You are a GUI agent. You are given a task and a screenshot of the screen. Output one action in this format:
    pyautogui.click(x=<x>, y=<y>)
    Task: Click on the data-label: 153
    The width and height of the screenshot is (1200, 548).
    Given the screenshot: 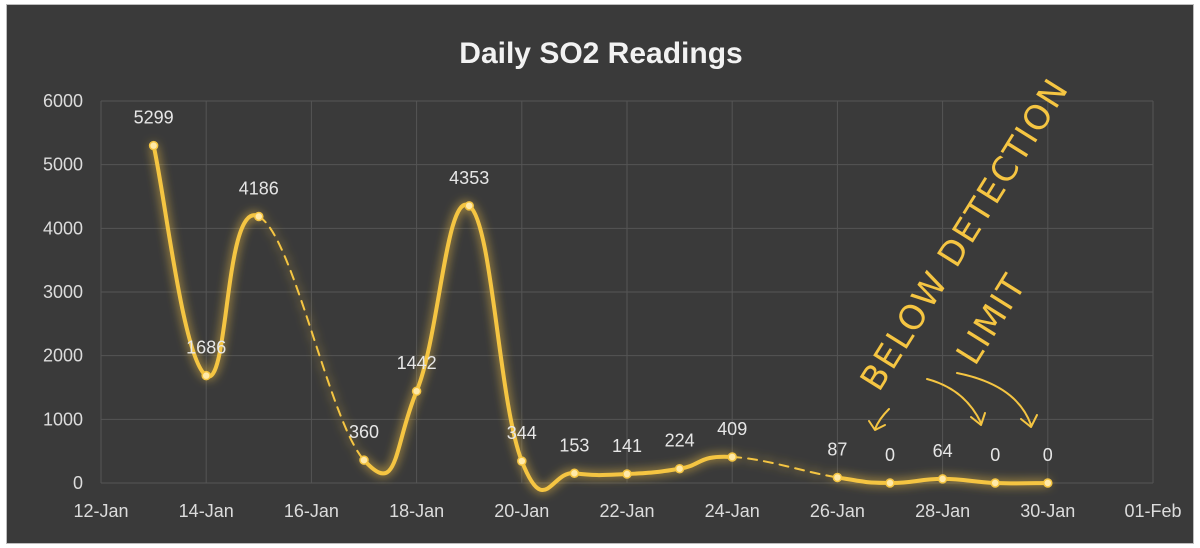 What is the action you would take?
    pyautogui.click(x=574, y=445)
    